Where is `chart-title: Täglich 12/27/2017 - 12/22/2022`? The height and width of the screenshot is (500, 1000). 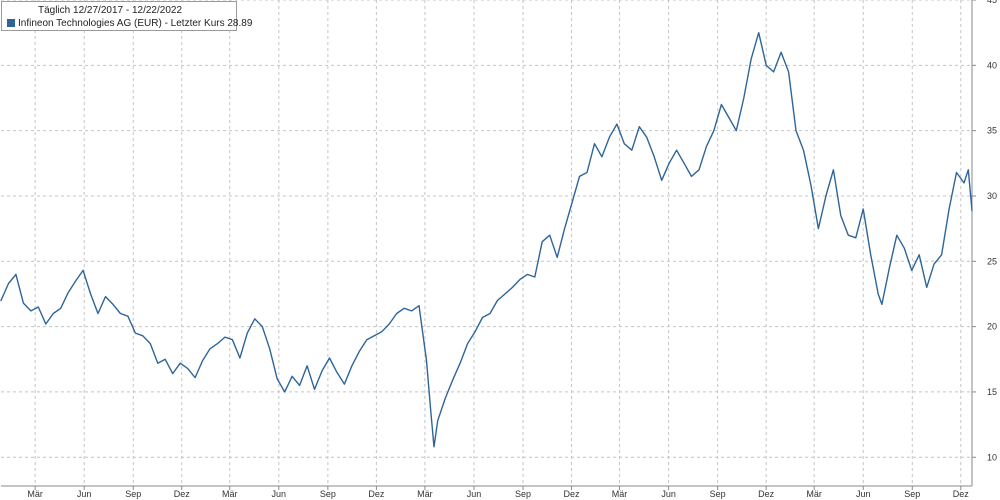
chart-title: Täglich 12/27/2017 - 12/22/2022 is located at coordinates (110, 10).